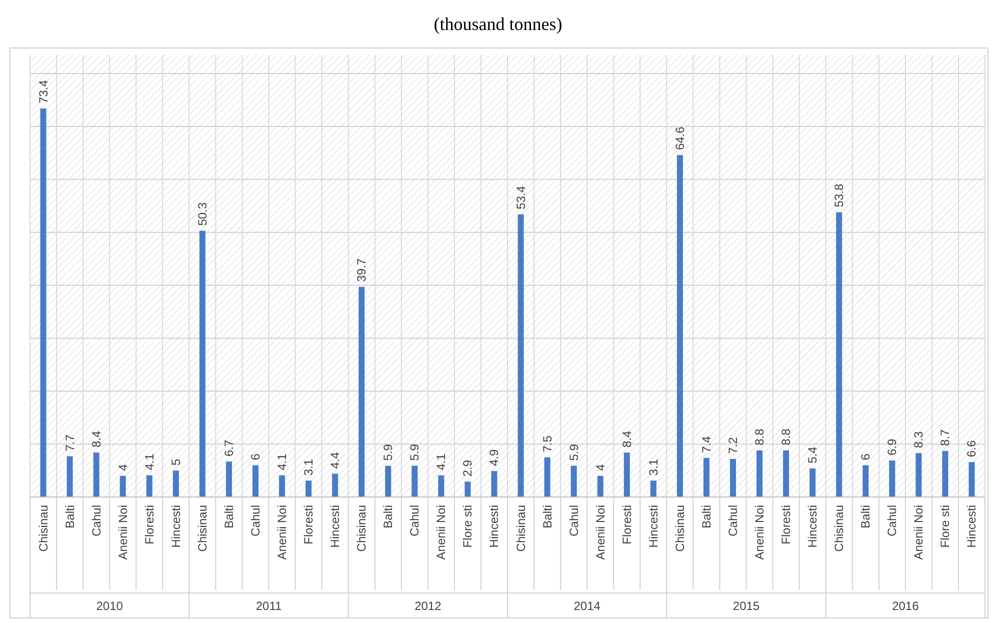 Image resolution: width=996 pixels, height=623 pixels. What do you see at coordinates (892, 447) in the screenshot?
I see `data-label: 6.9` at bounding box center [892, 447].